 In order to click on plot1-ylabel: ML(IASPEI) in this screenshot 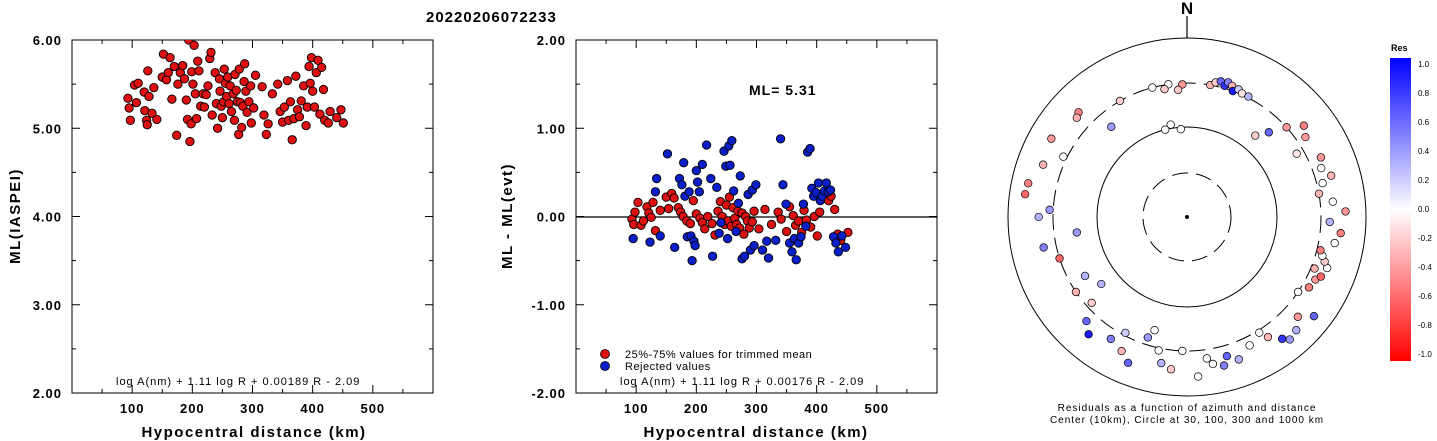, I will do `click(15, 216)`.